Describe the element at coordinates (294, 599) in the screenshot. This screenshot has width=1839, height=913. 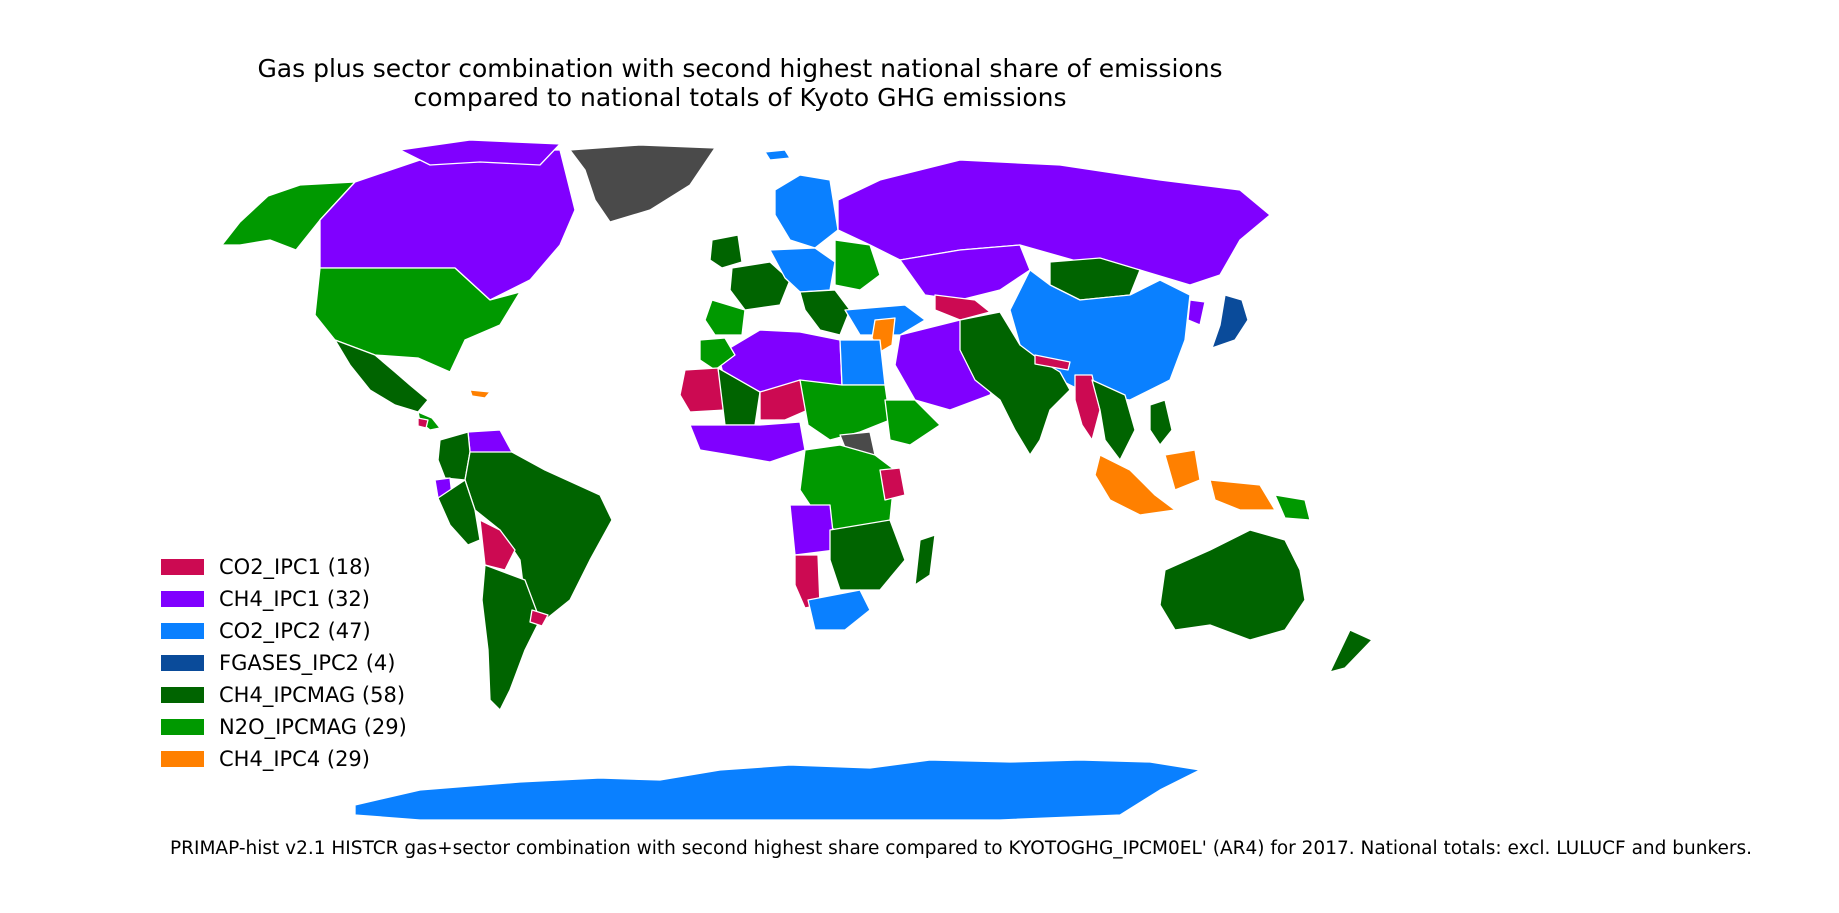
I see `legend-label: CH4_IPC1 (32)` at that location.